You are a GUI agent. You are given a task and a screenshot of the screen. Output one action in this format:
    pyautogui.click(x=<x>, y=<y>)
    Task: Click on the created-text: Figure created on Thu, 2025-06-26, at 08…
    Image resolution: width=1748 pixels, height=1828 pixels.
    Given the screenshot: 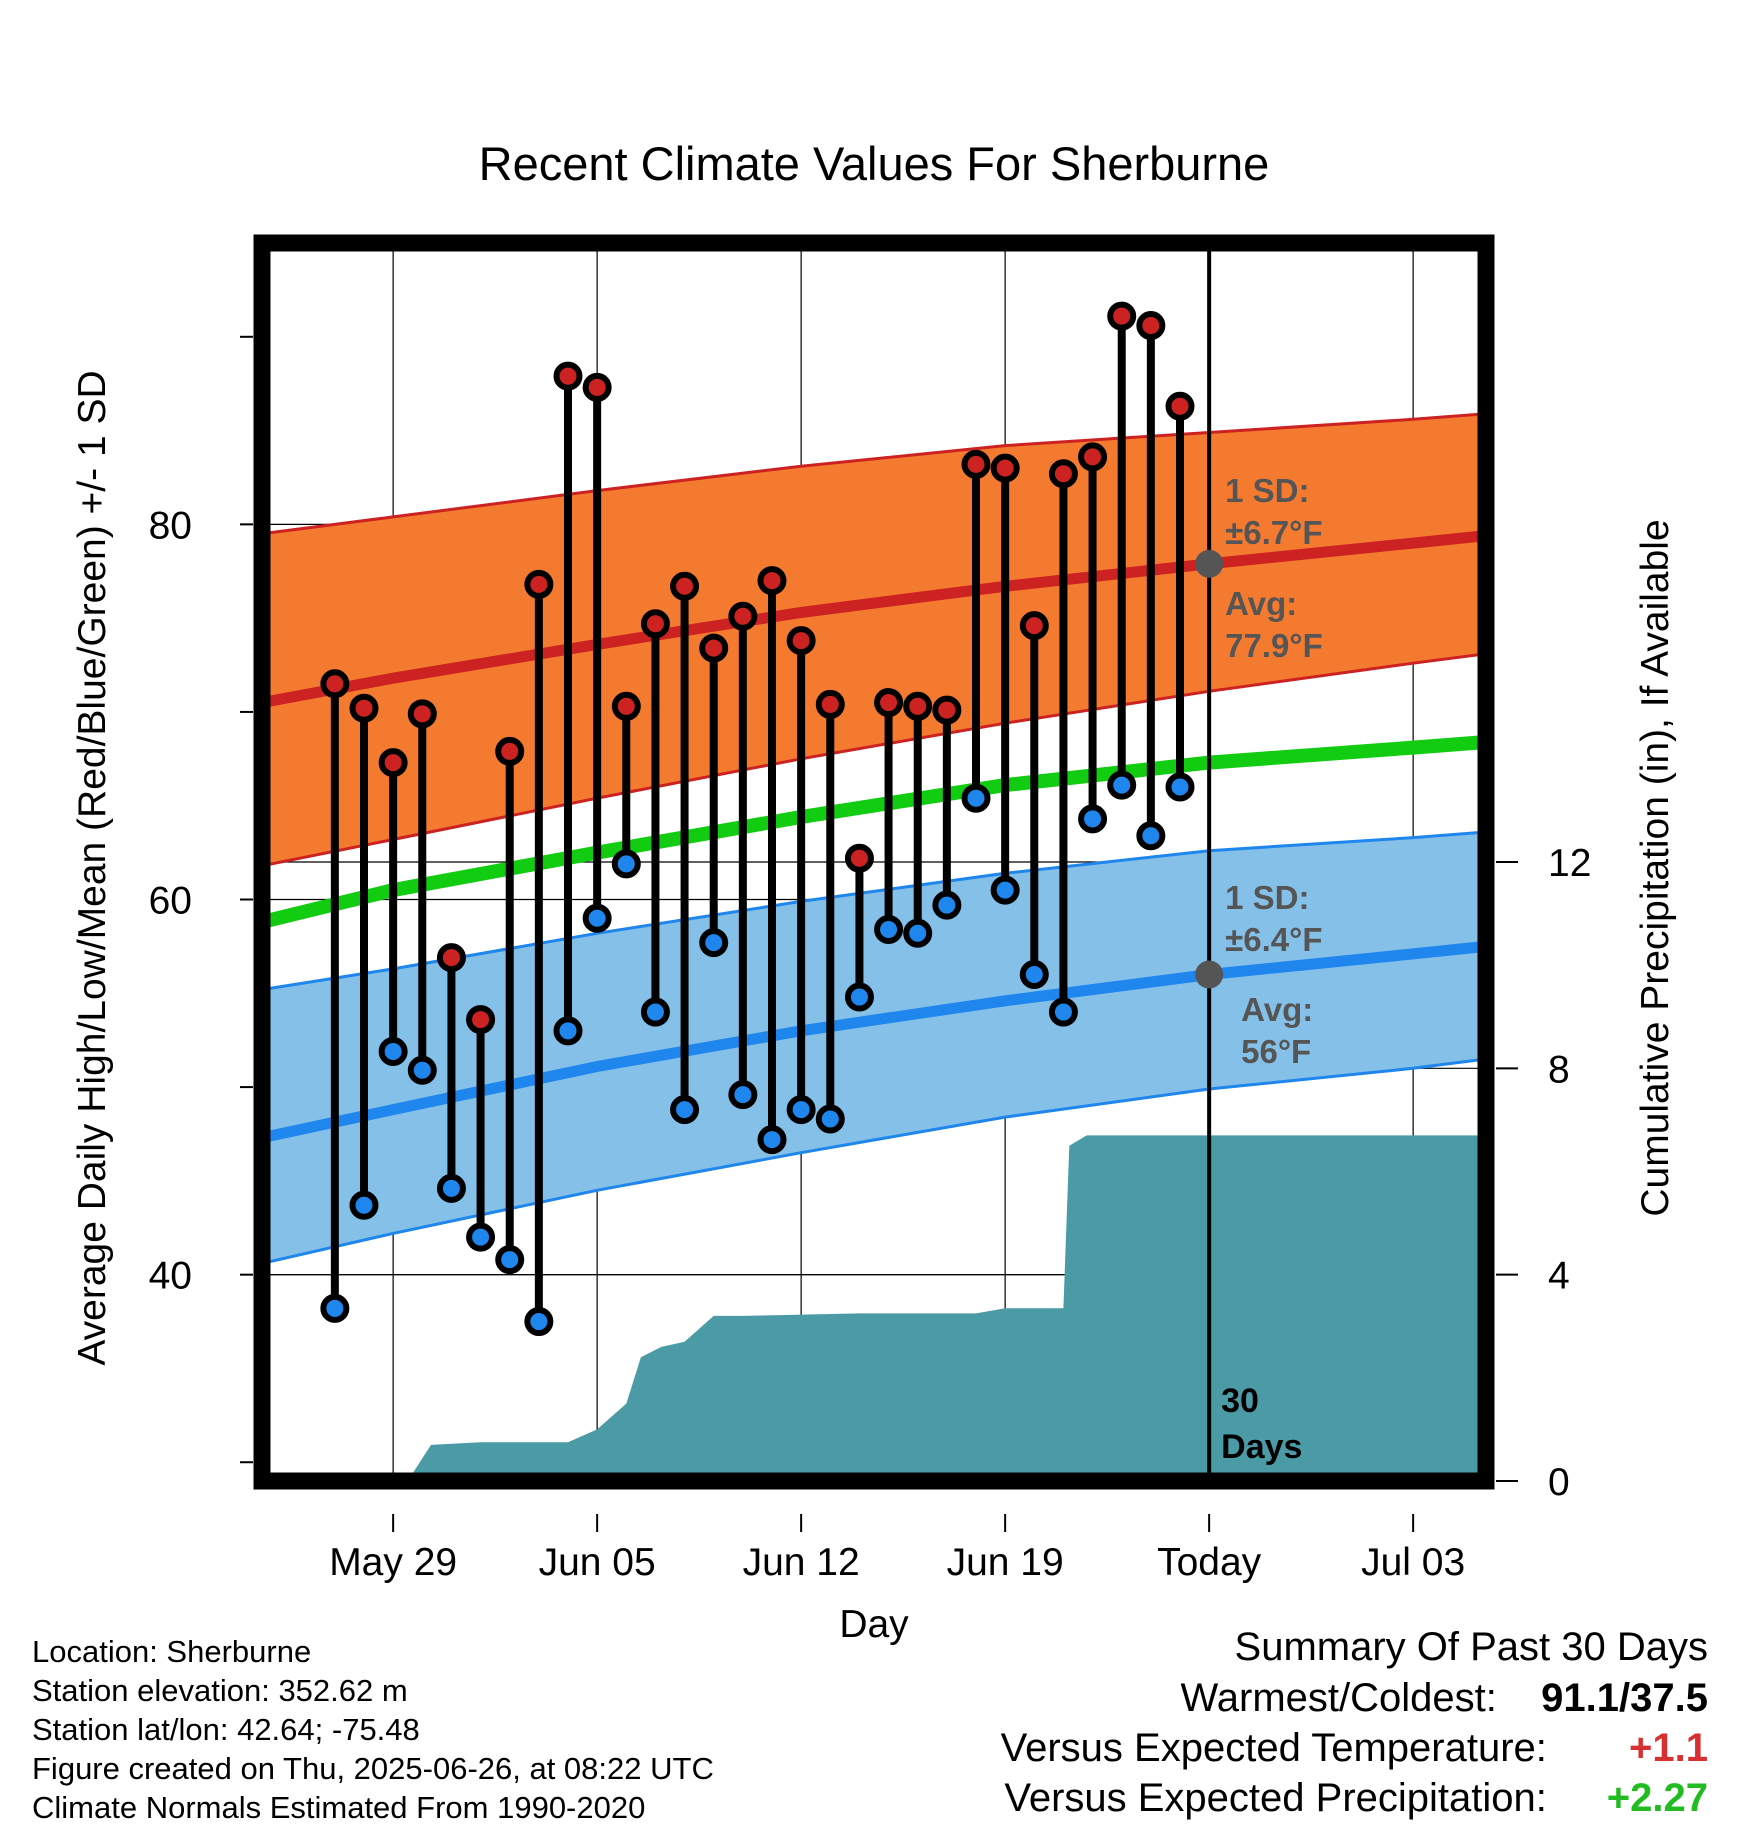 What is the action you would take?
    pyautogui.click(x=373, y=1768)
    